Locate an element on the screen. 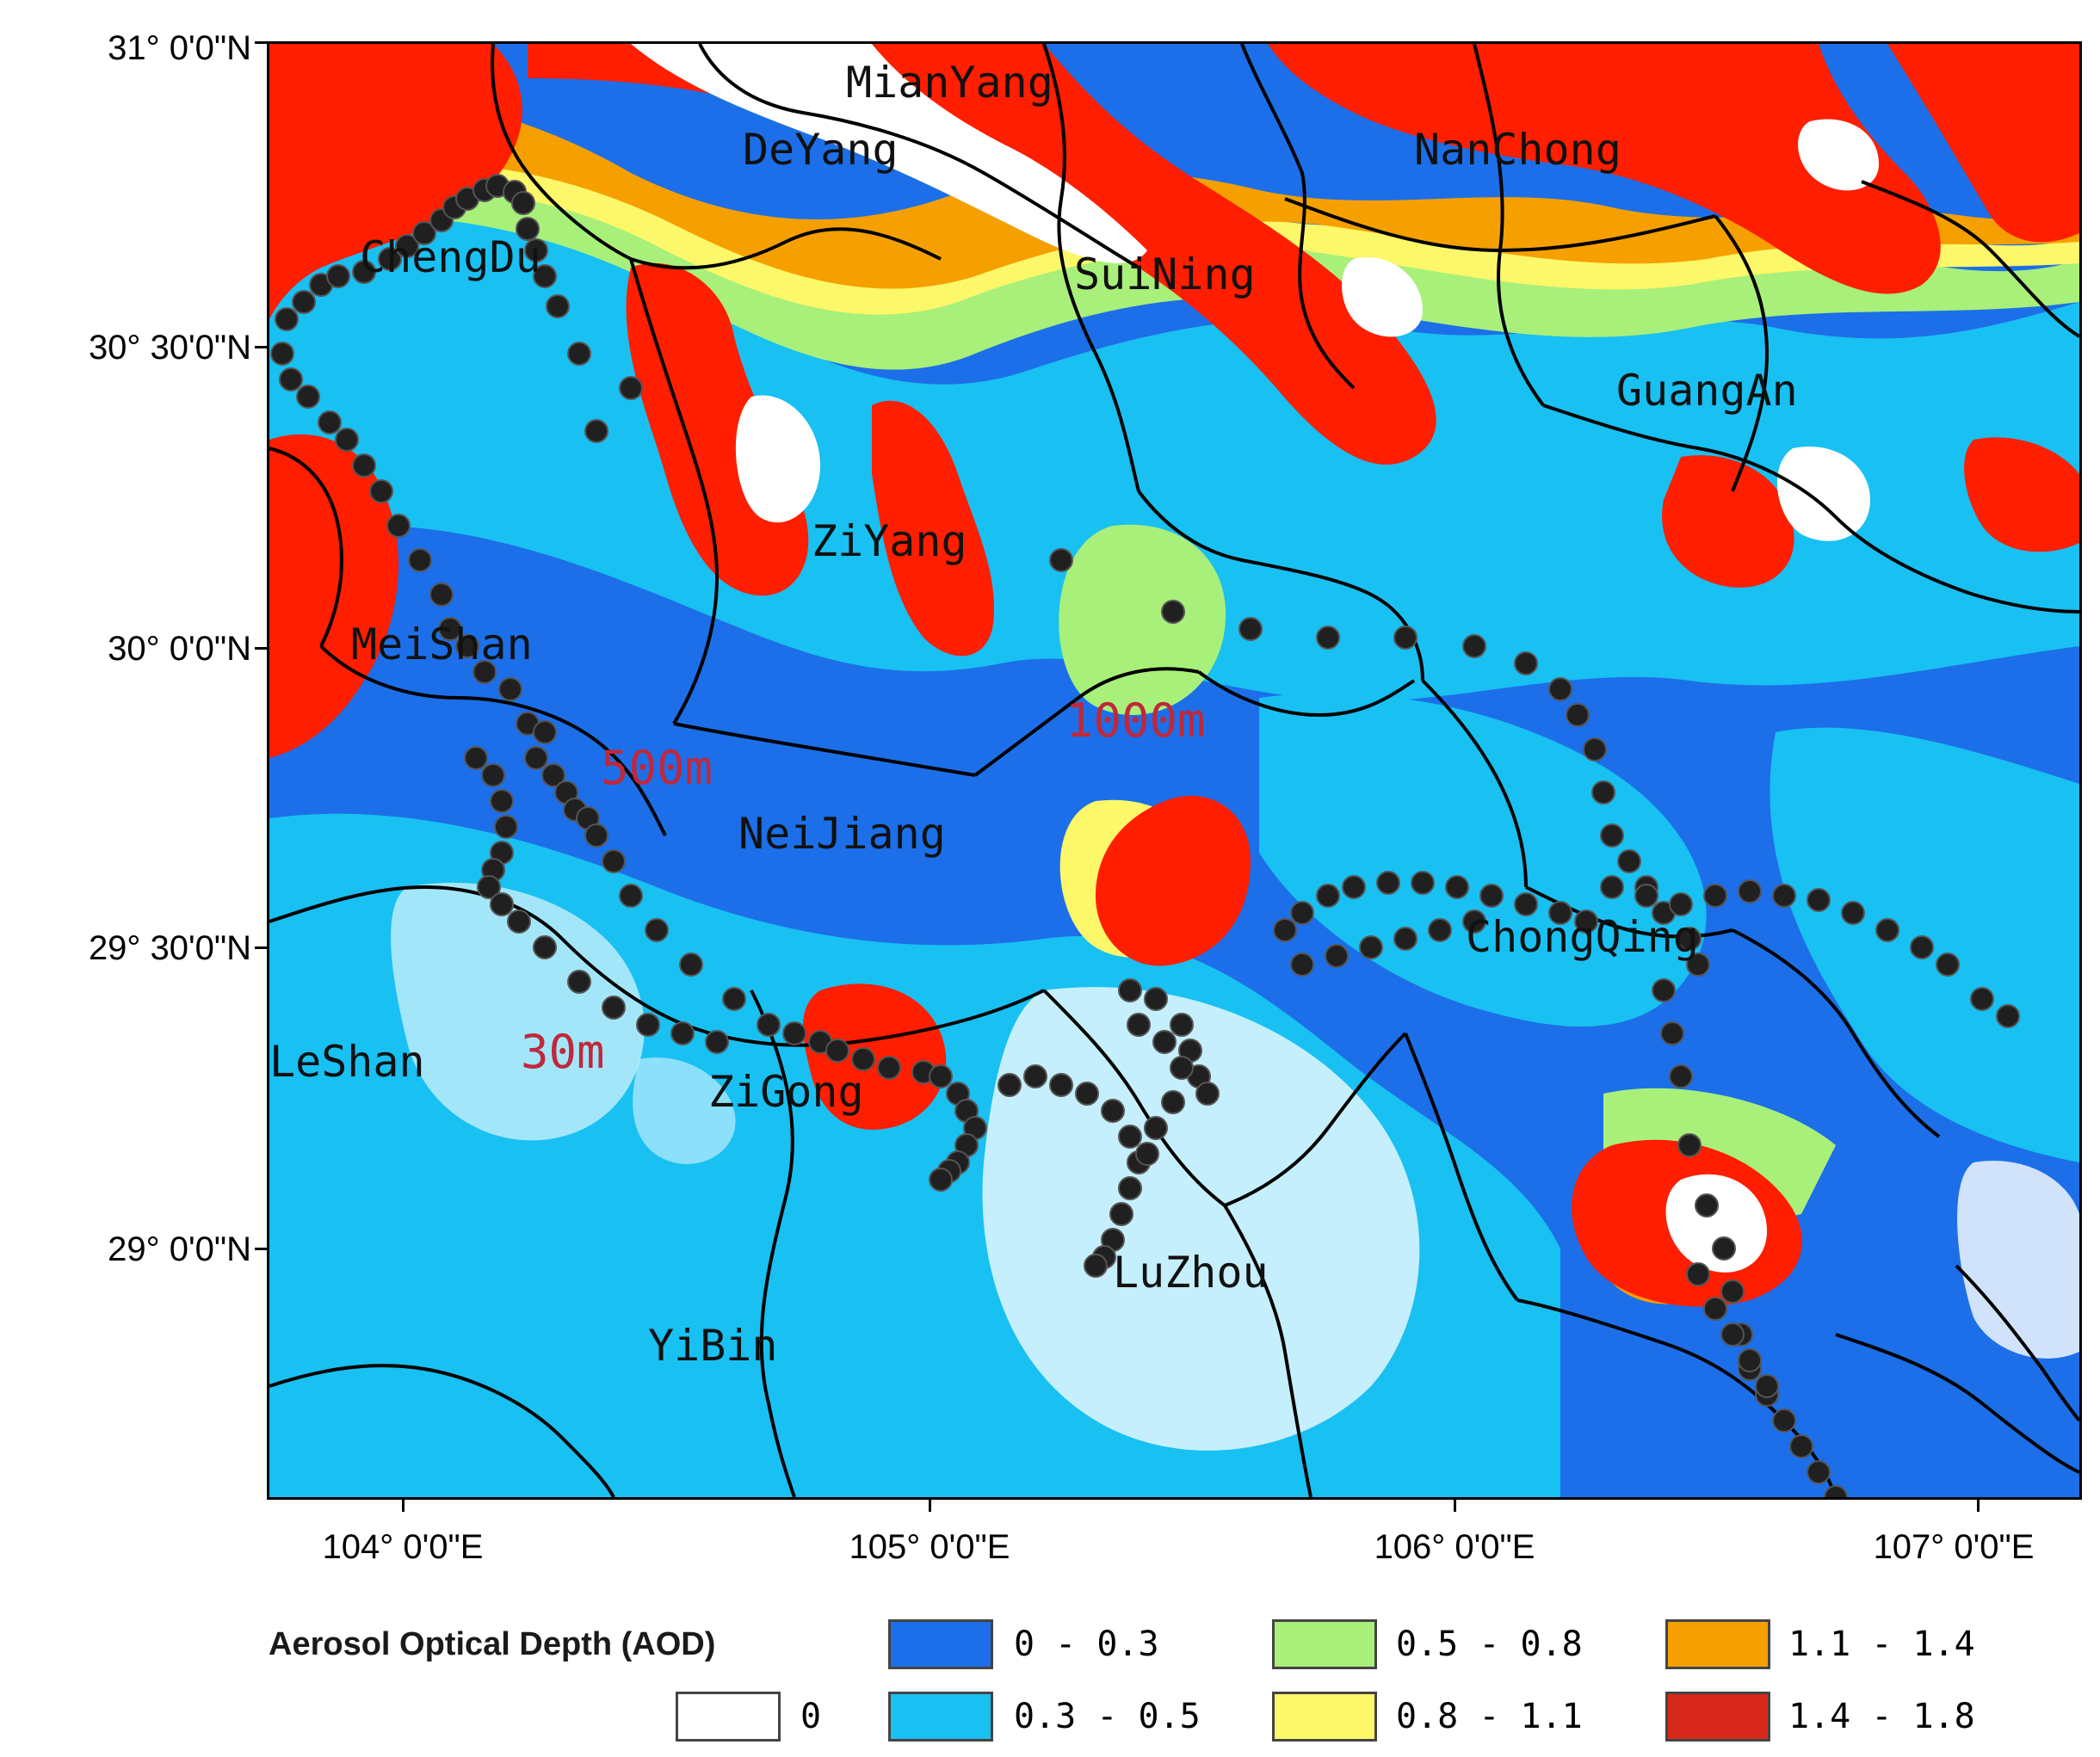  lat-tick-label: 31° 0'0"N is located at coordinates (179, 48).